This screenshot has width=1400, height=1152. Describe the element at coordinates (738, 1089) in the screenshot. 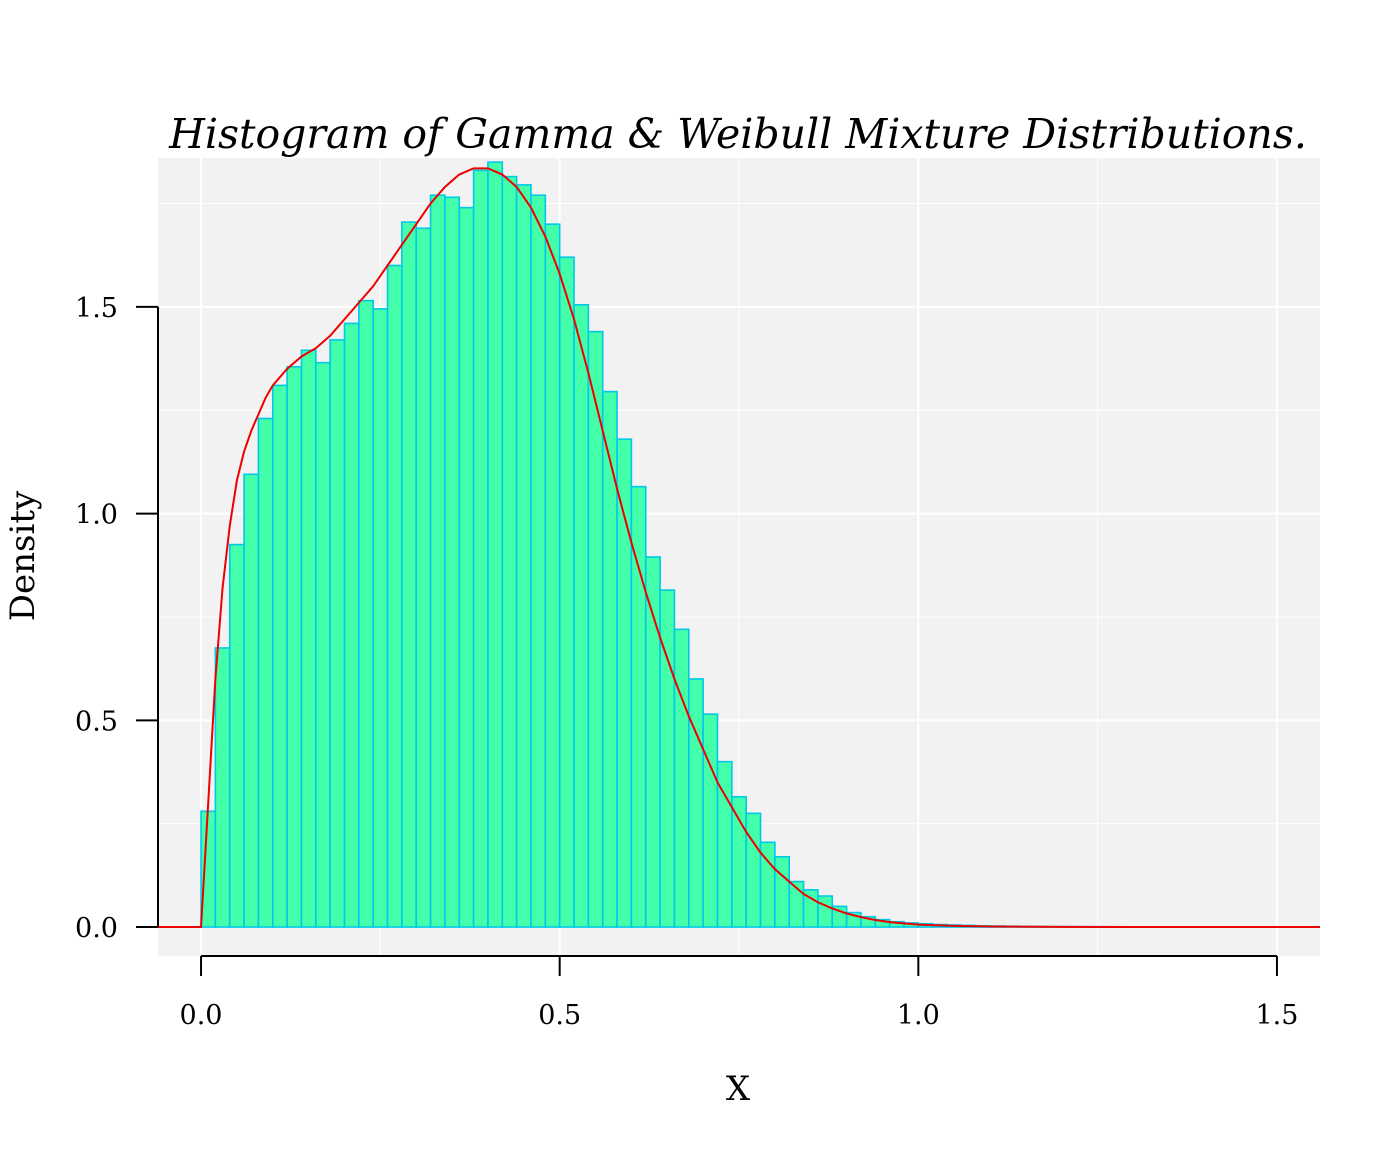

I see `x-axis-title: X` at that location.